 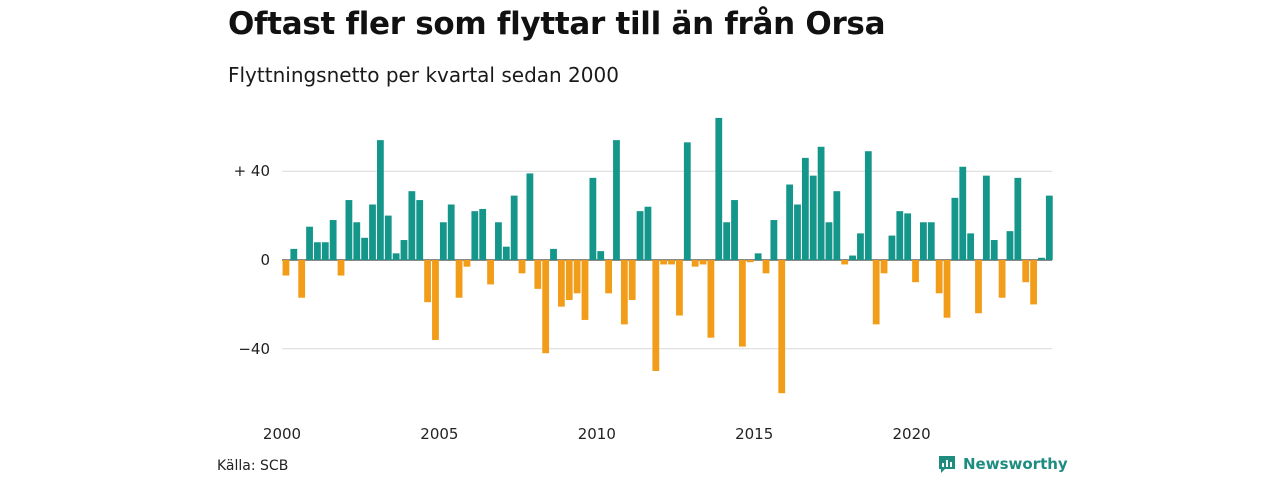 I want to click on x-tick-label: 2010, so click(x=597, y=434).